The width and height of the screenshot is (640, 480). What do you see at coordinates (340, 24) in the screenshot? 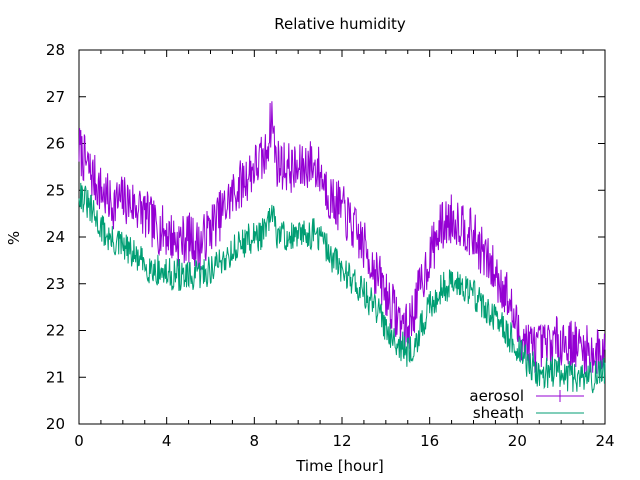
I see `chart-title: Relative humidity` at bounding box center [340, 24].